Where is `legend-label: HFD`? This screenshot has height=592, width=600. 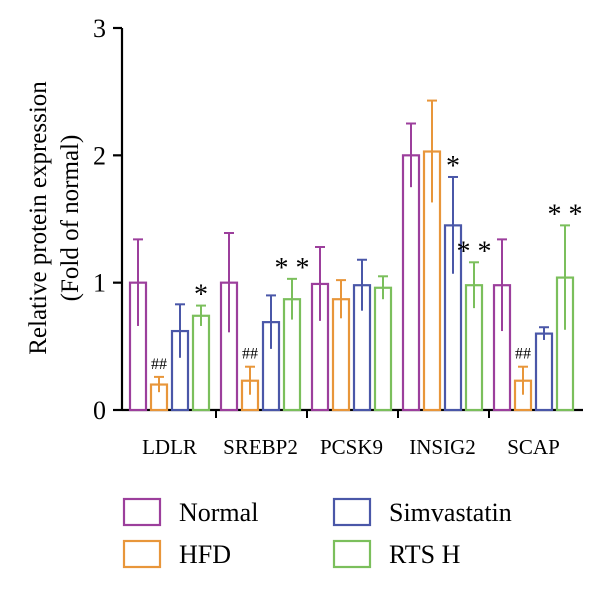
legend-label: HFD is located at coordinates (205, 554).